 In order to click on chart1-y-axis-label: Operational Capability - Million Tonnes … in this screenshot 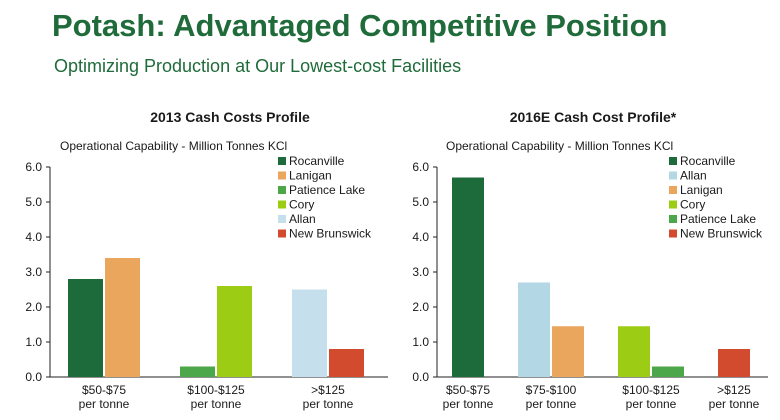, I will do `click(173, 146)`.